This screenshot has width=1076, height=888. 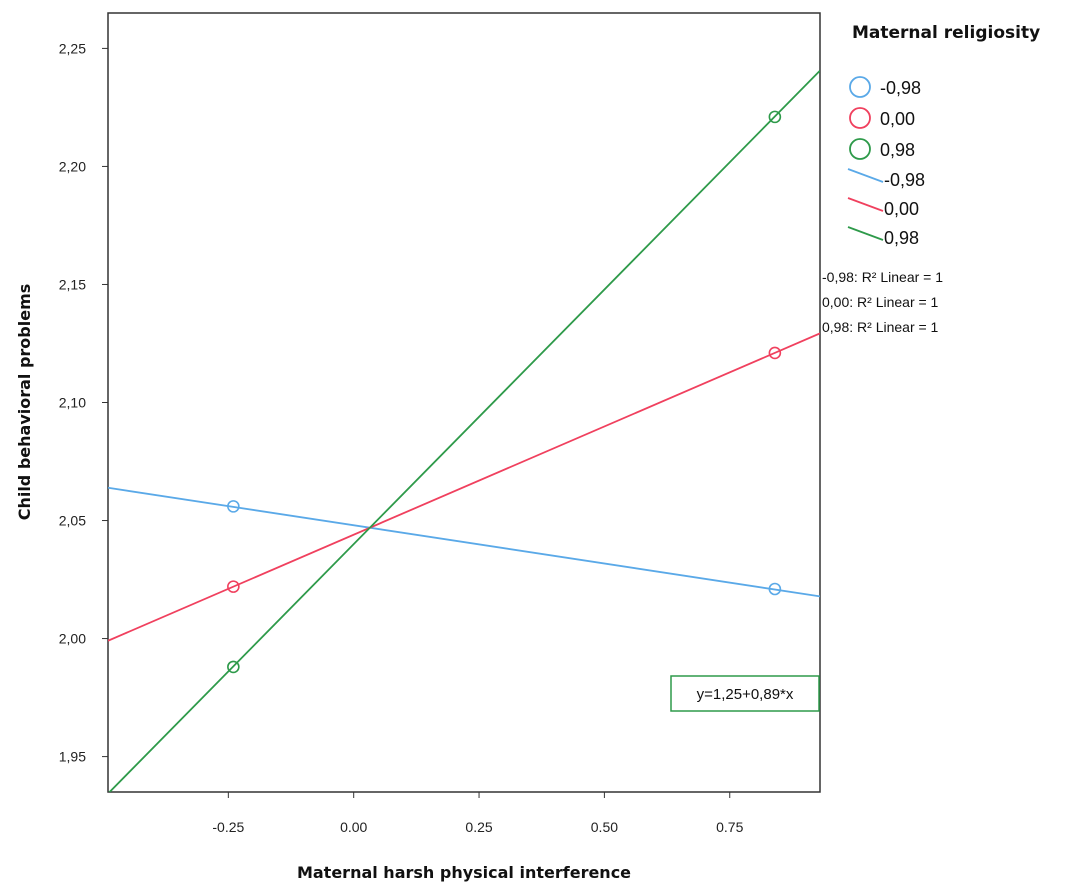 I want to click on x-tick-label: 0.00, so click(x=353, y=827).